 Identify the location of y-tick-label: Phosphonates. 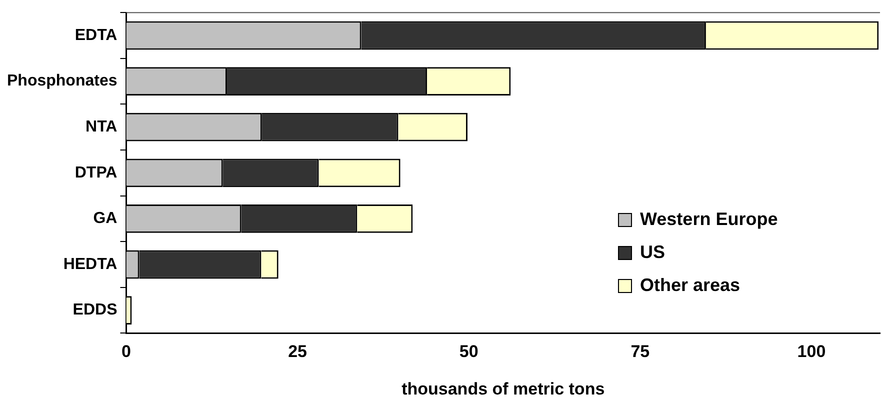
(62, 81).